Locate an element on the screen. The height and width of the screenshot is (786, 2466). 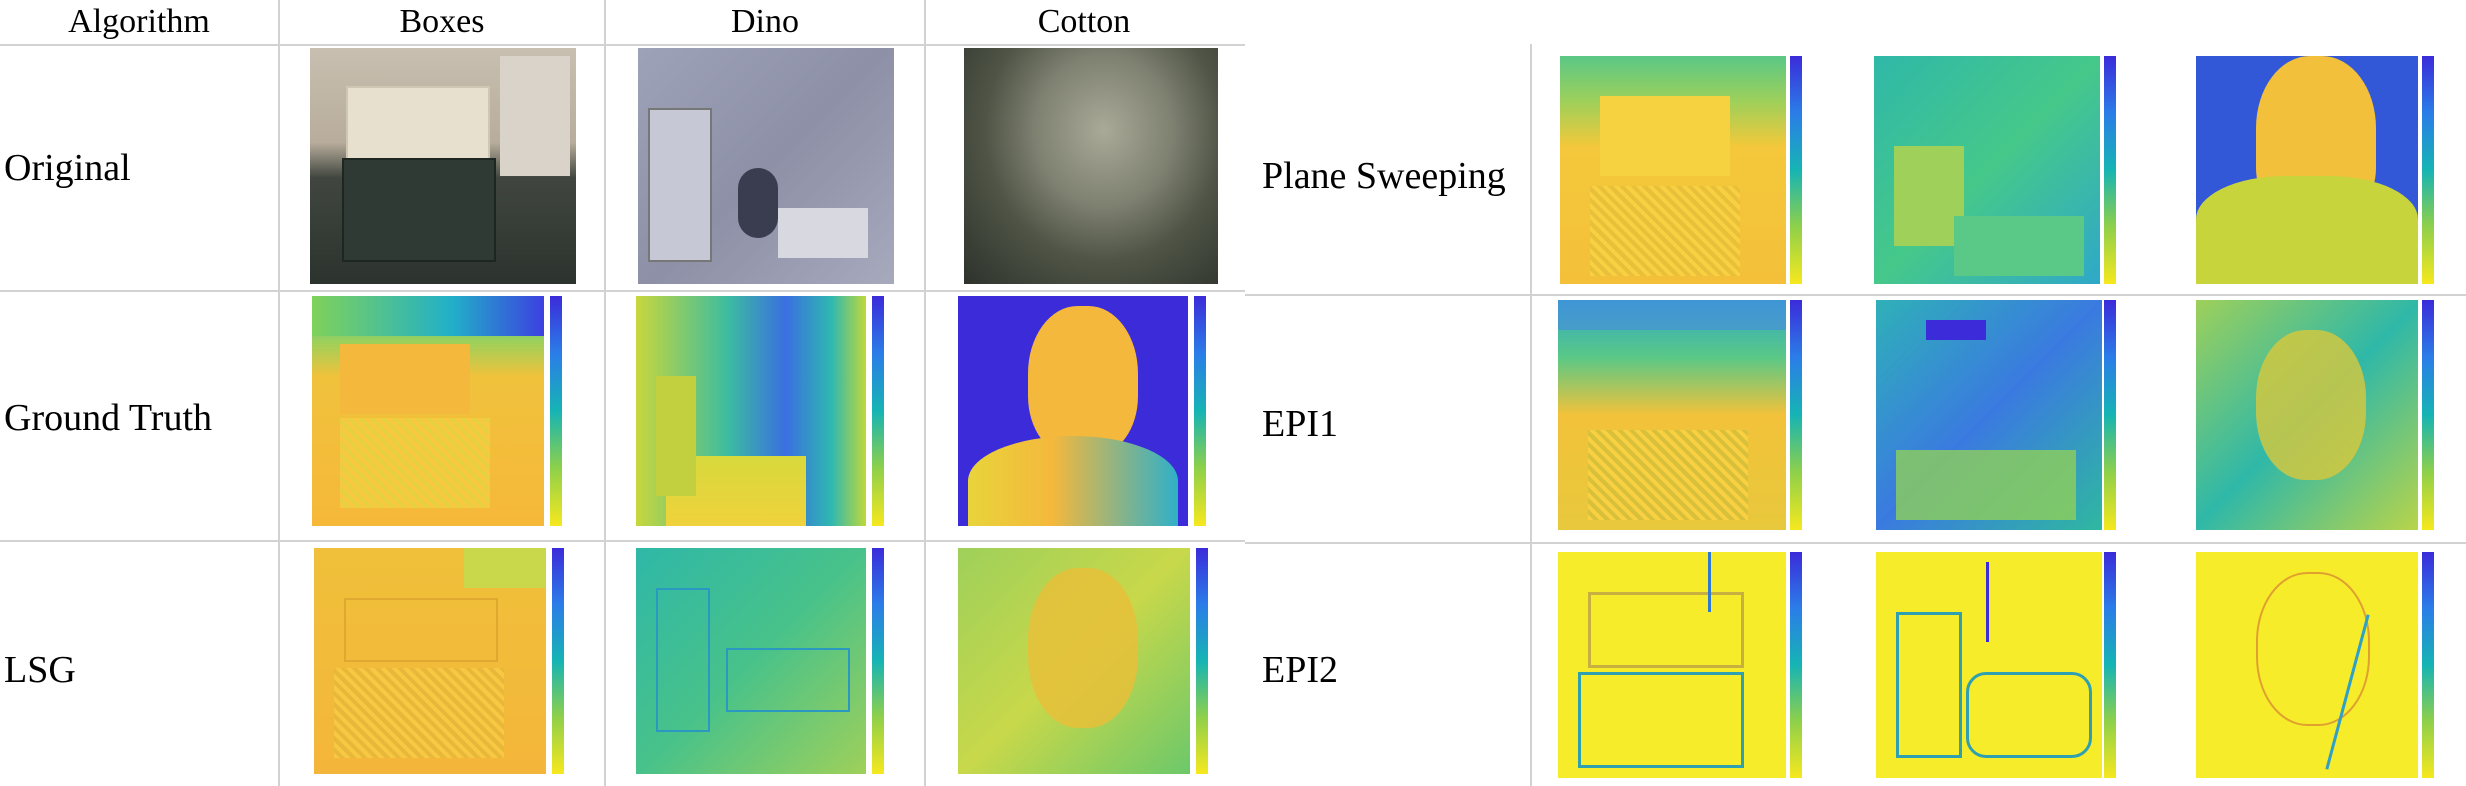
epi1-cotton-map is located at coordinates (2307, 415).